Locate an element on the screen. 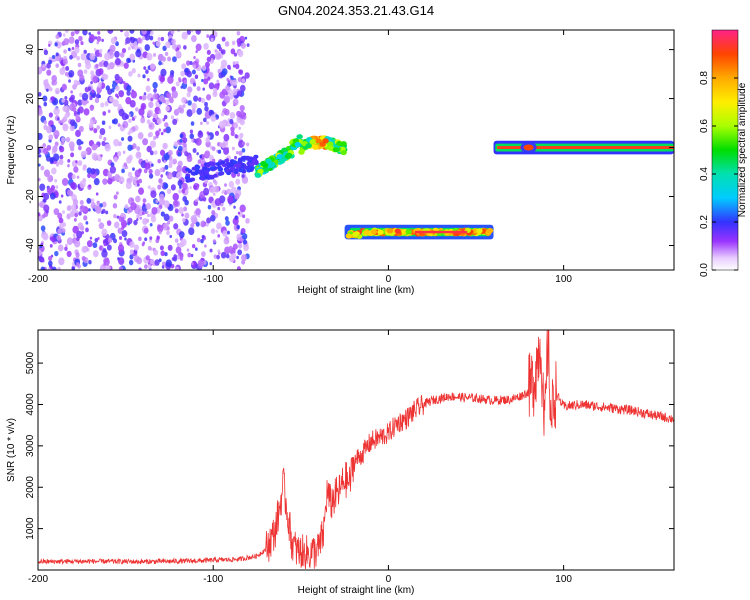  lower-band is located at coordinates (490, 231).